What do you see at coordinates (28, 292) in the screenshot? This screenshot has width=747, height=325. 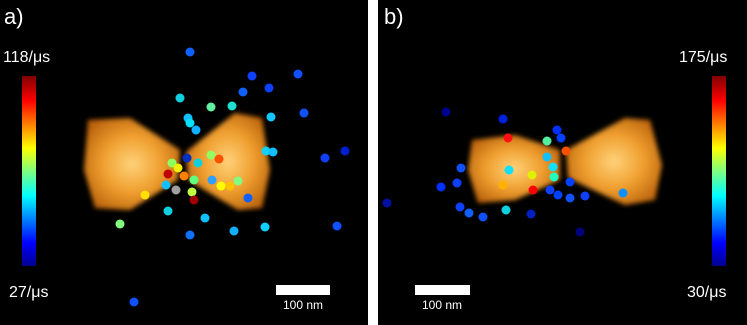 I see `colorbar-min: 27/μs` at bounding box center [28, 292].